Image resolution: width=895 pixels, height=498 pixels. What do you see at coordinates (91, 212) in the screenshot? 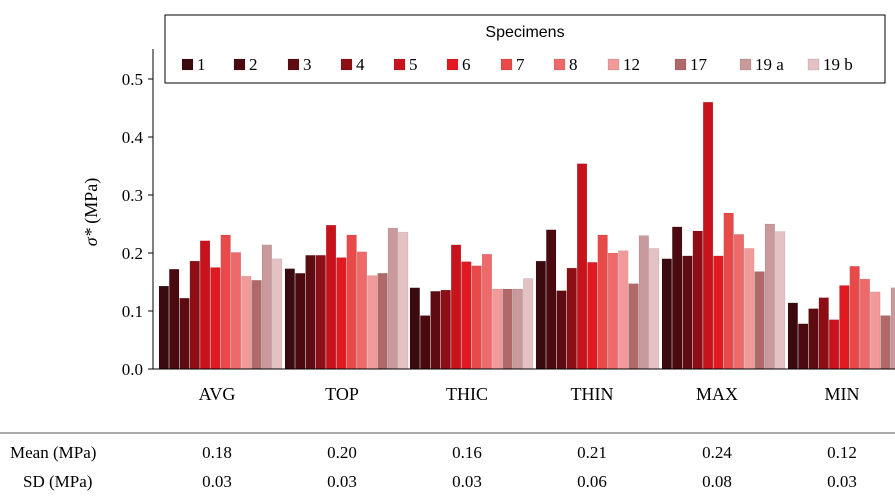
I see `y-axis-label: σ* (MPa)` at bounding box center [91, 212].